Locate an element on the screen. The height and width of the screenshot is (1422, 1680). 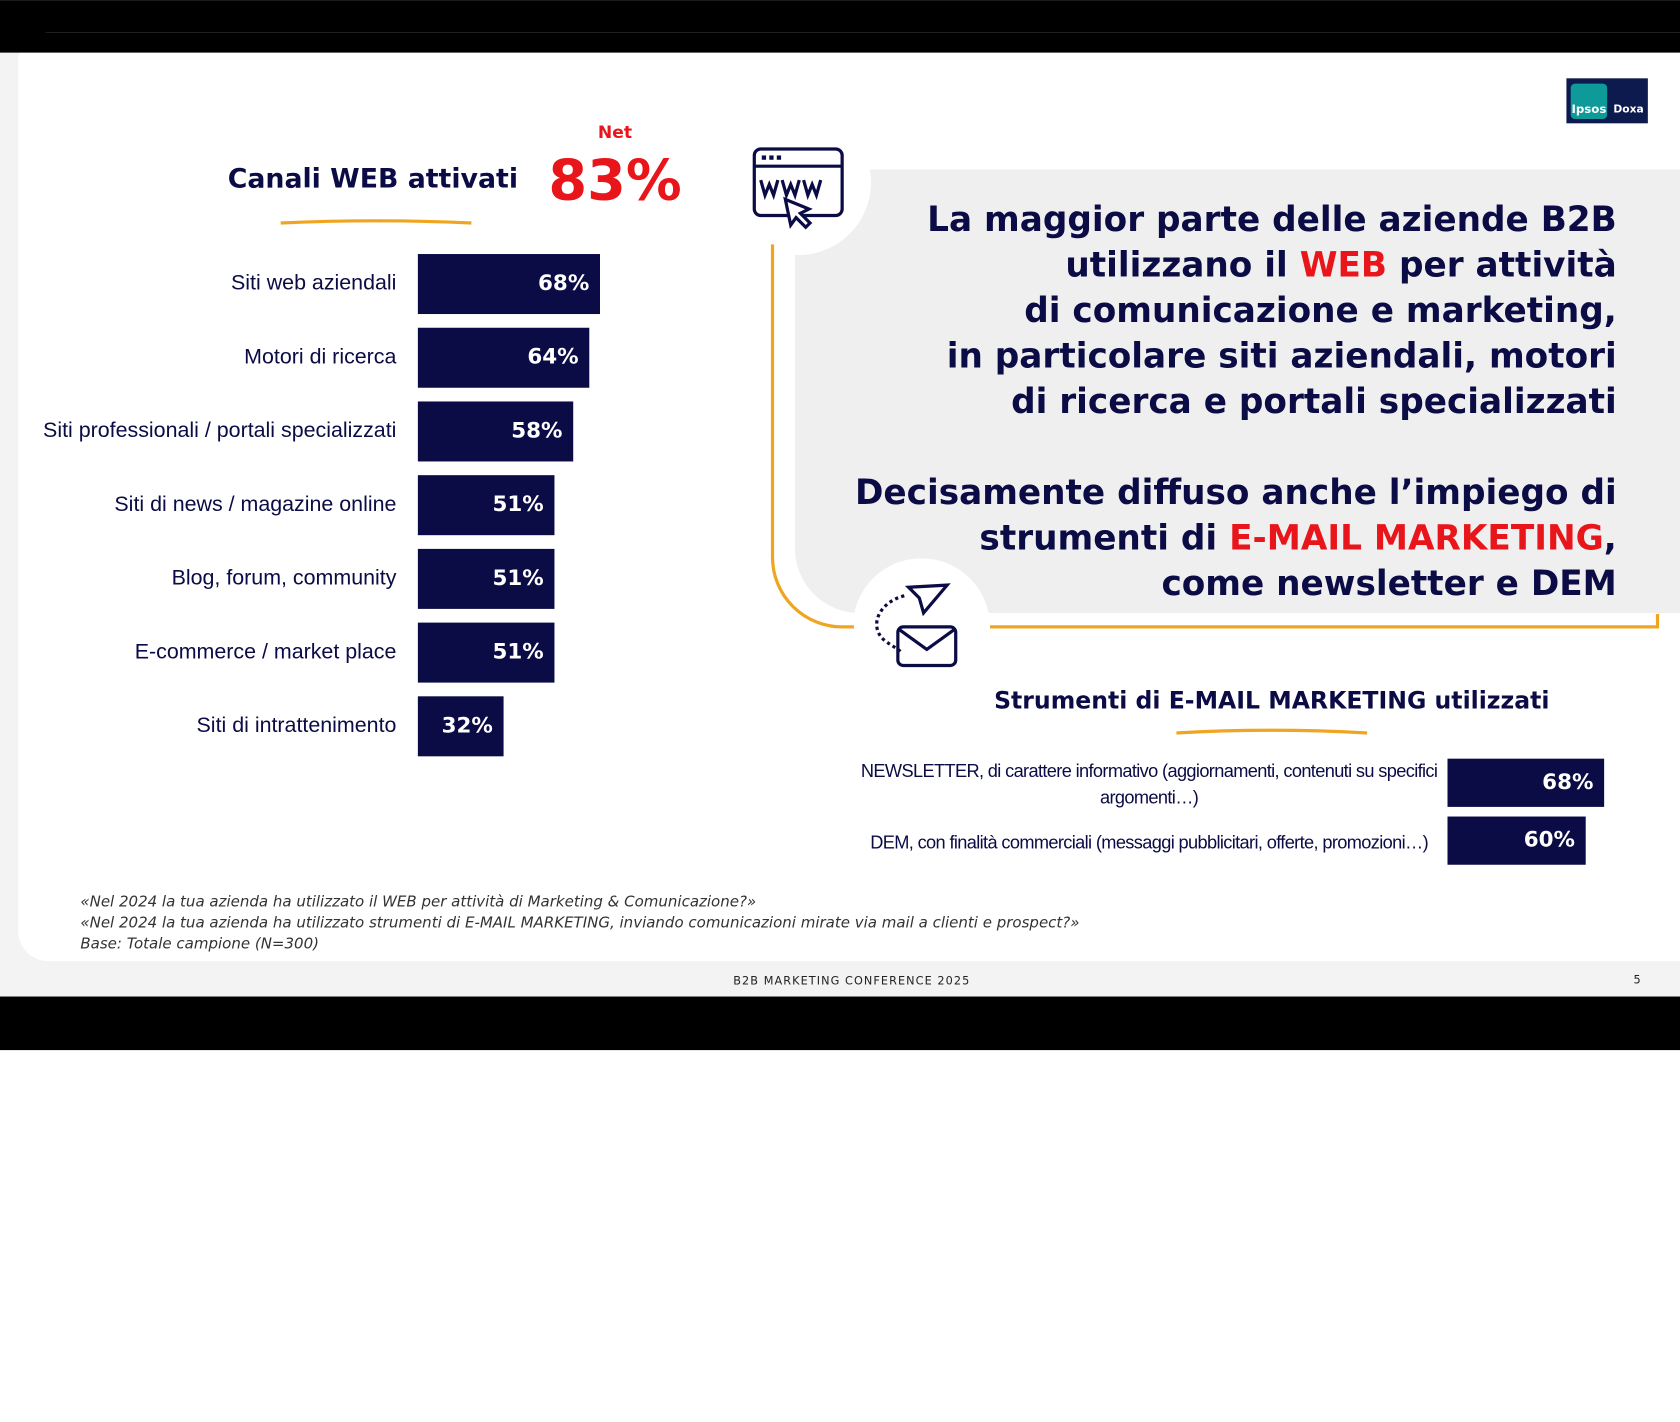
headline-line: di comunicazione e marketing, is located at coordinates (1320, 310).